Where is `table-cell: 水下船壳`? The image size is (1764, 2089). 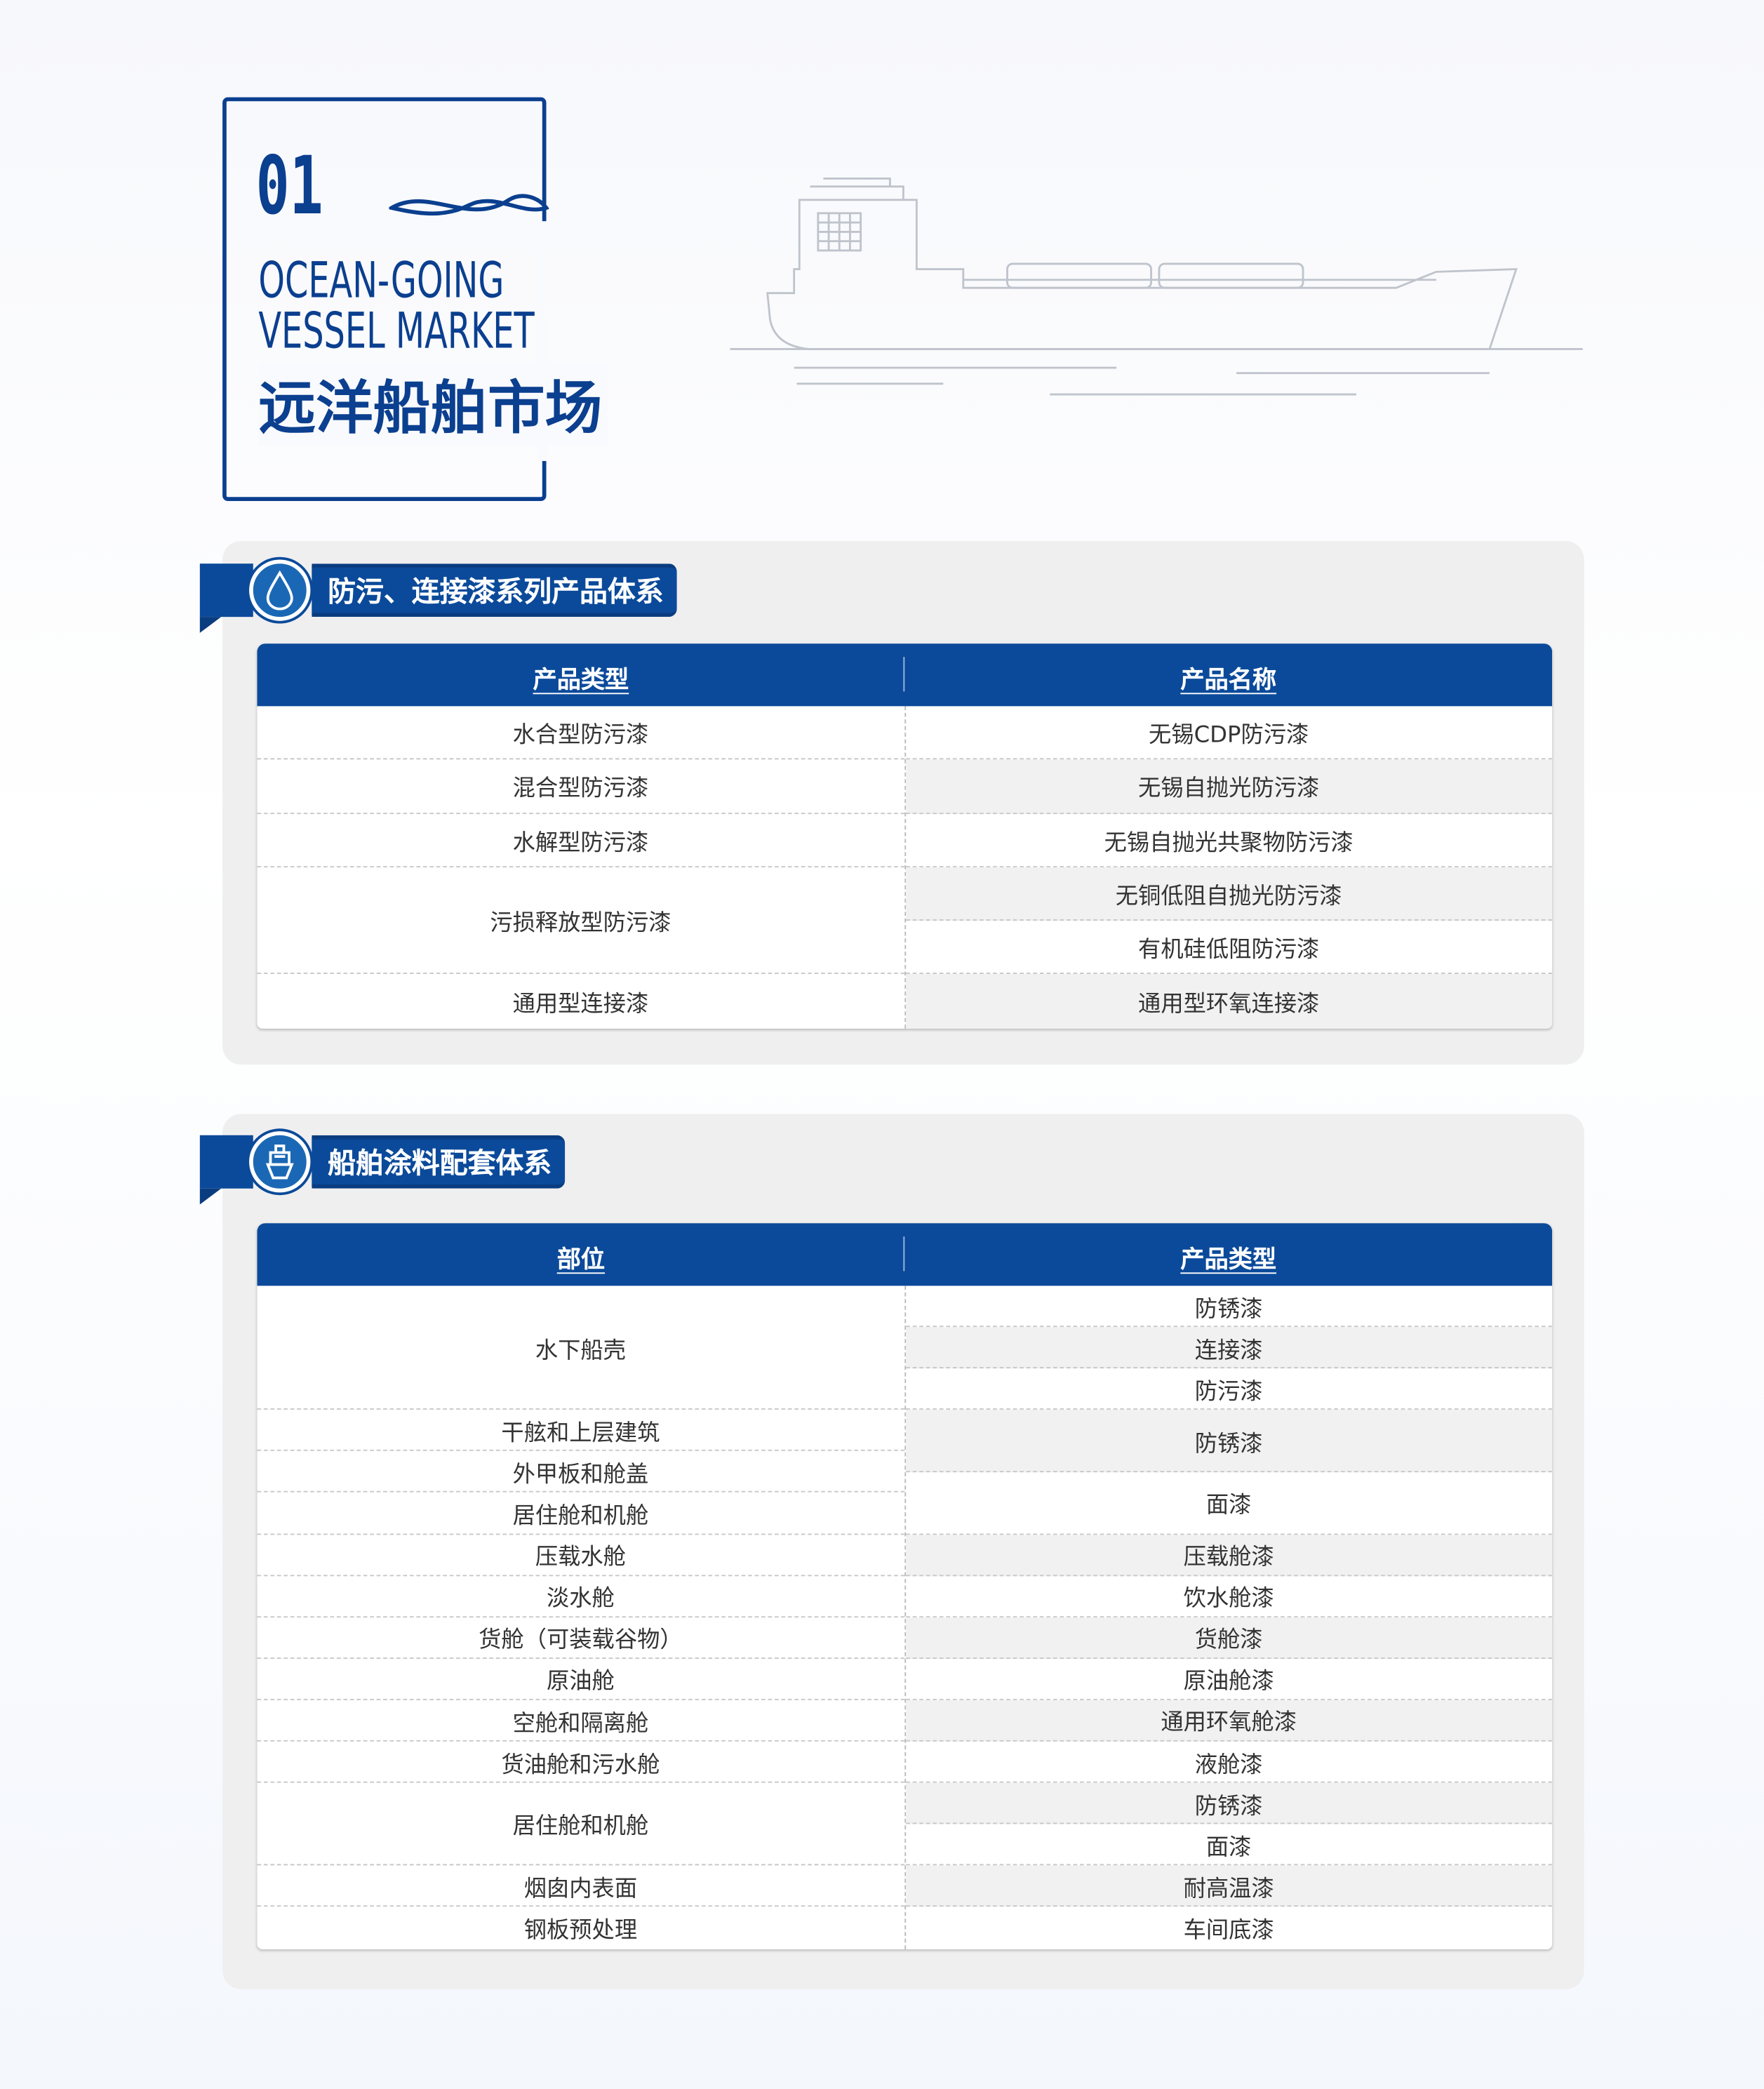 table-cell: 水下船壳 is located at coordinates (580, 1348).